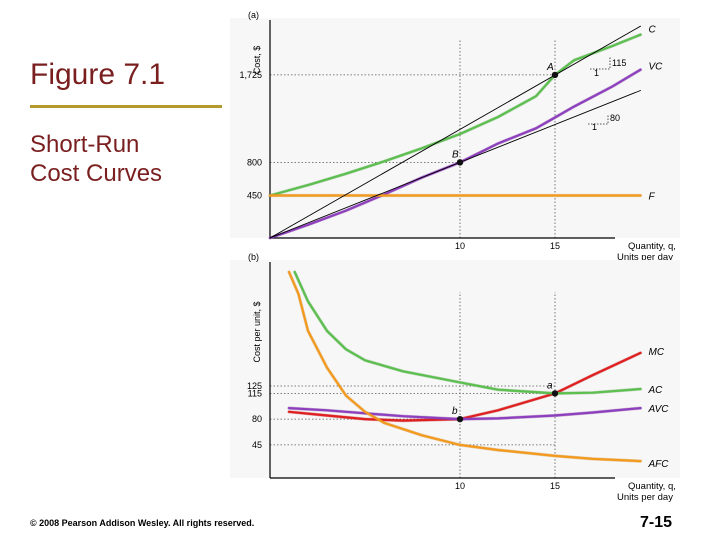 This screenshot has width=720, height=540. What do you see at coordinates (460, 419) in the screenshot?
I see `panel-b-point-b` at bounding box center [460, 419].